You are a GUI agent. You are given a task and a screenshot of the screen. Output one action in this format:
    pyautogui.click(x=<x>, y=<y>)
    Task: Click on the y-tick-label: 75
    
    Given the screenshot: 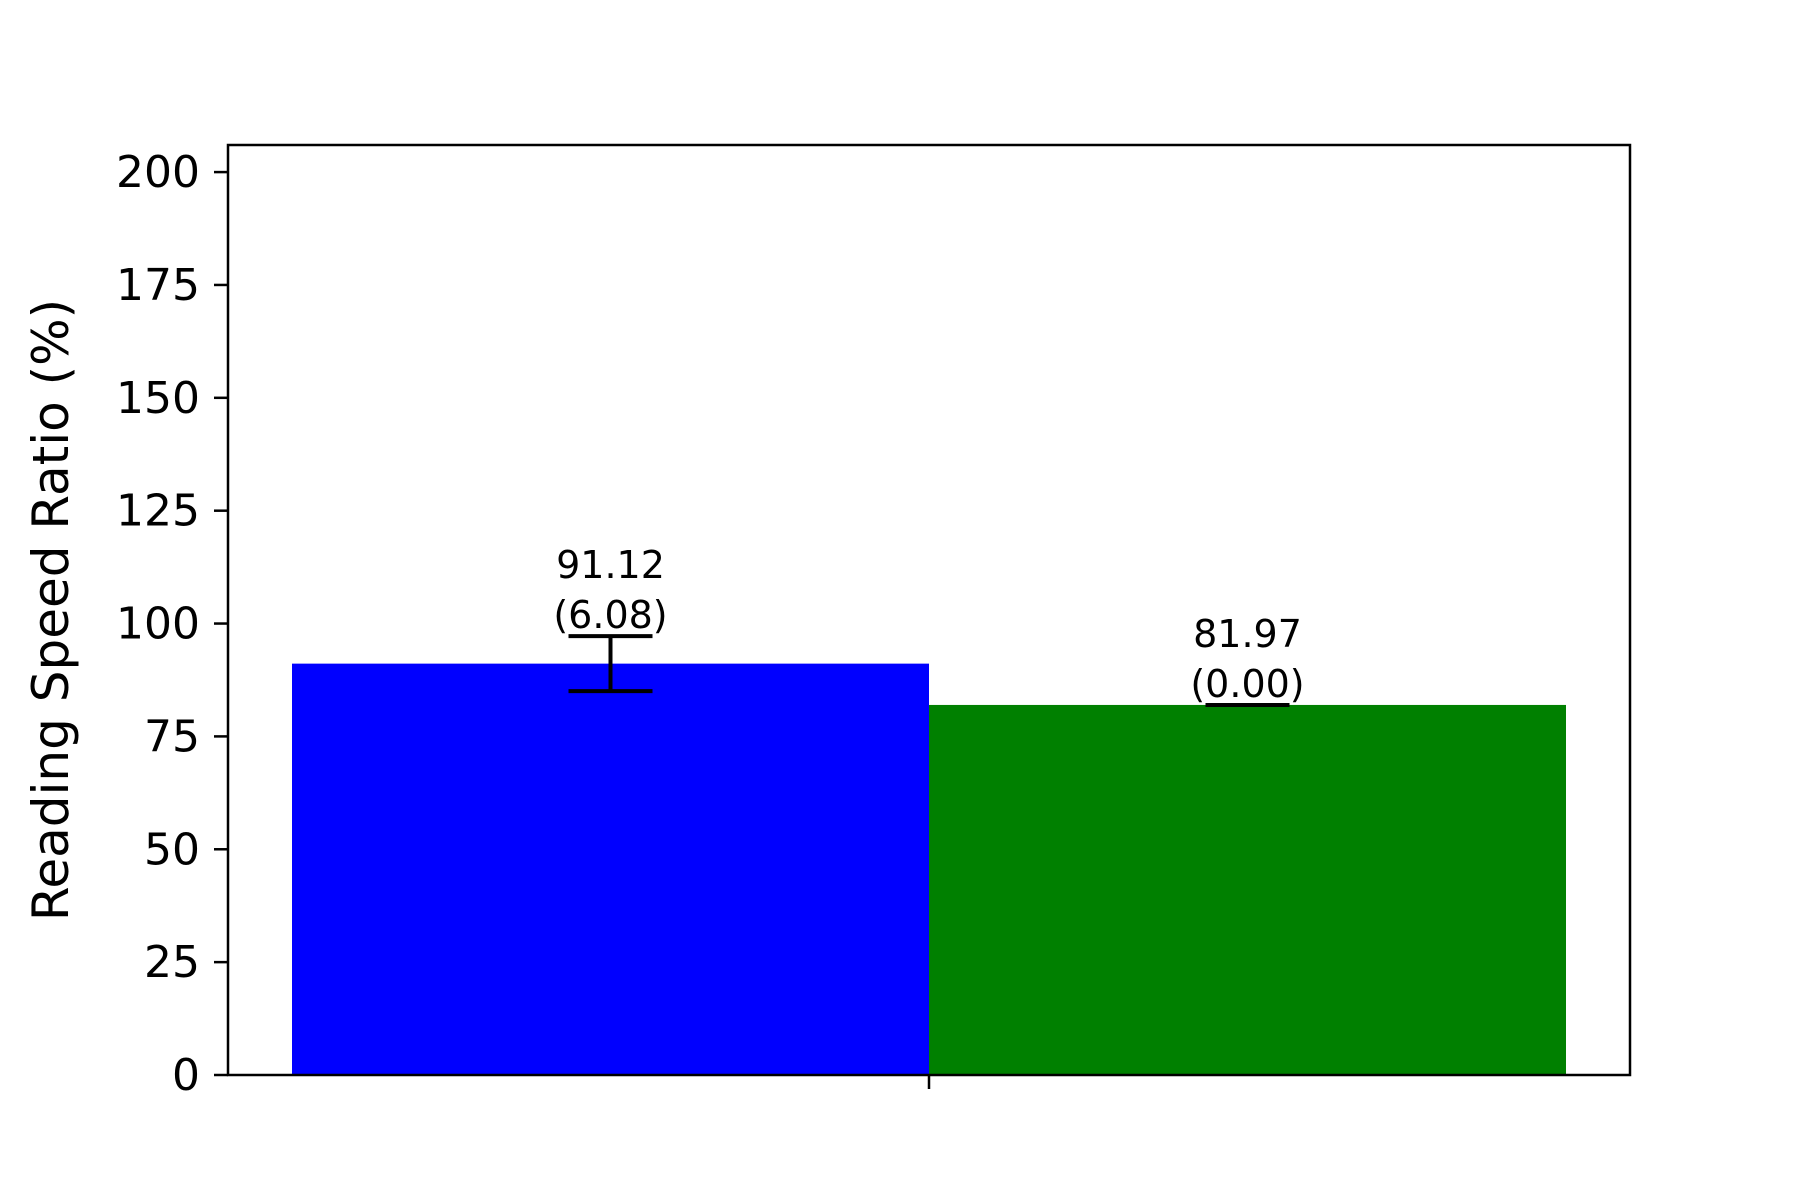 What is the action you would take?
    pyautogui.click(x=172, y=736)
    